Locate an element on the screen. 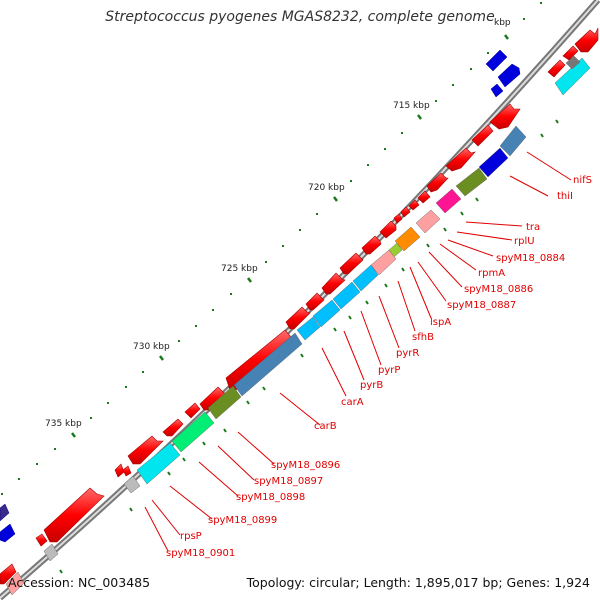  gene-label-lspA: lspA is located at coordinates (440, 322).